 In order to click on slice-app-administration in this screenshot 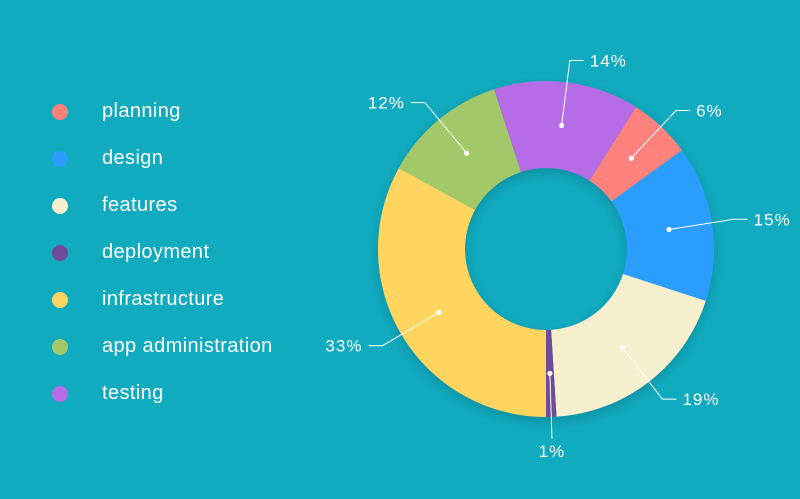, I will do `click(459, 149)`.